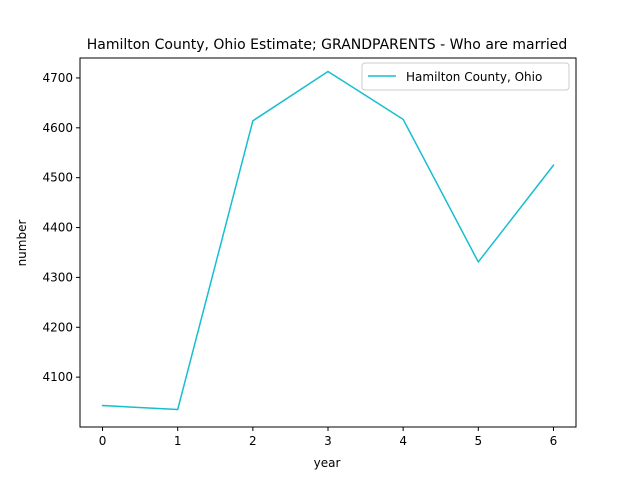 This screenshot has height=484, width=640. Describe the element at coordinates (57, 327) in the screenshot. I see `y-tick-label: 4200` at that location.